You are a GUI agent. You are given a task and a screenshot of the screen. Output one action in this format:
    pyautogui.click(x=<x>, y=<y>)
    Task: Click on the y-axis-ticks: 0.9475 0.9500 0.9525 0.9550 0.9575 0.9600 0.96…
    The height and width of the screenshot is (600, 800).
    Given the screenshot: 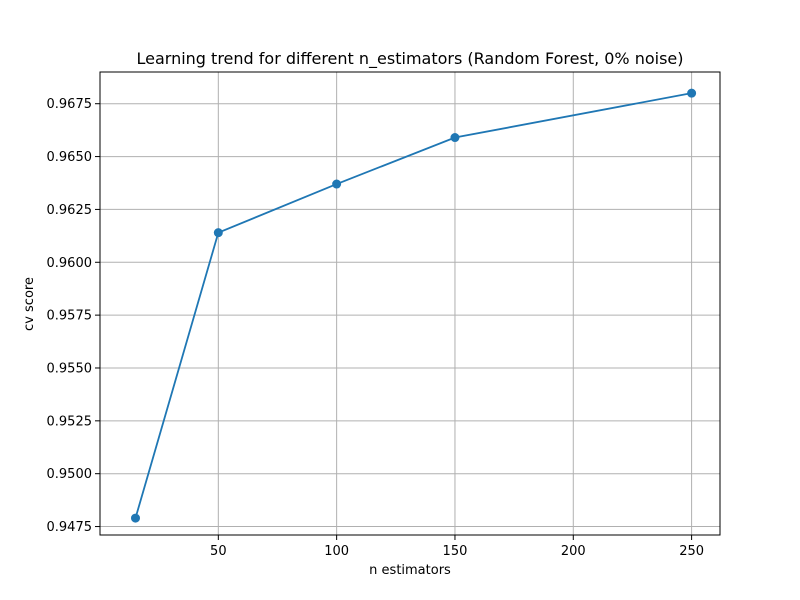 What is the action you would take?
    pyautogui.click(x=73, y=316)
    